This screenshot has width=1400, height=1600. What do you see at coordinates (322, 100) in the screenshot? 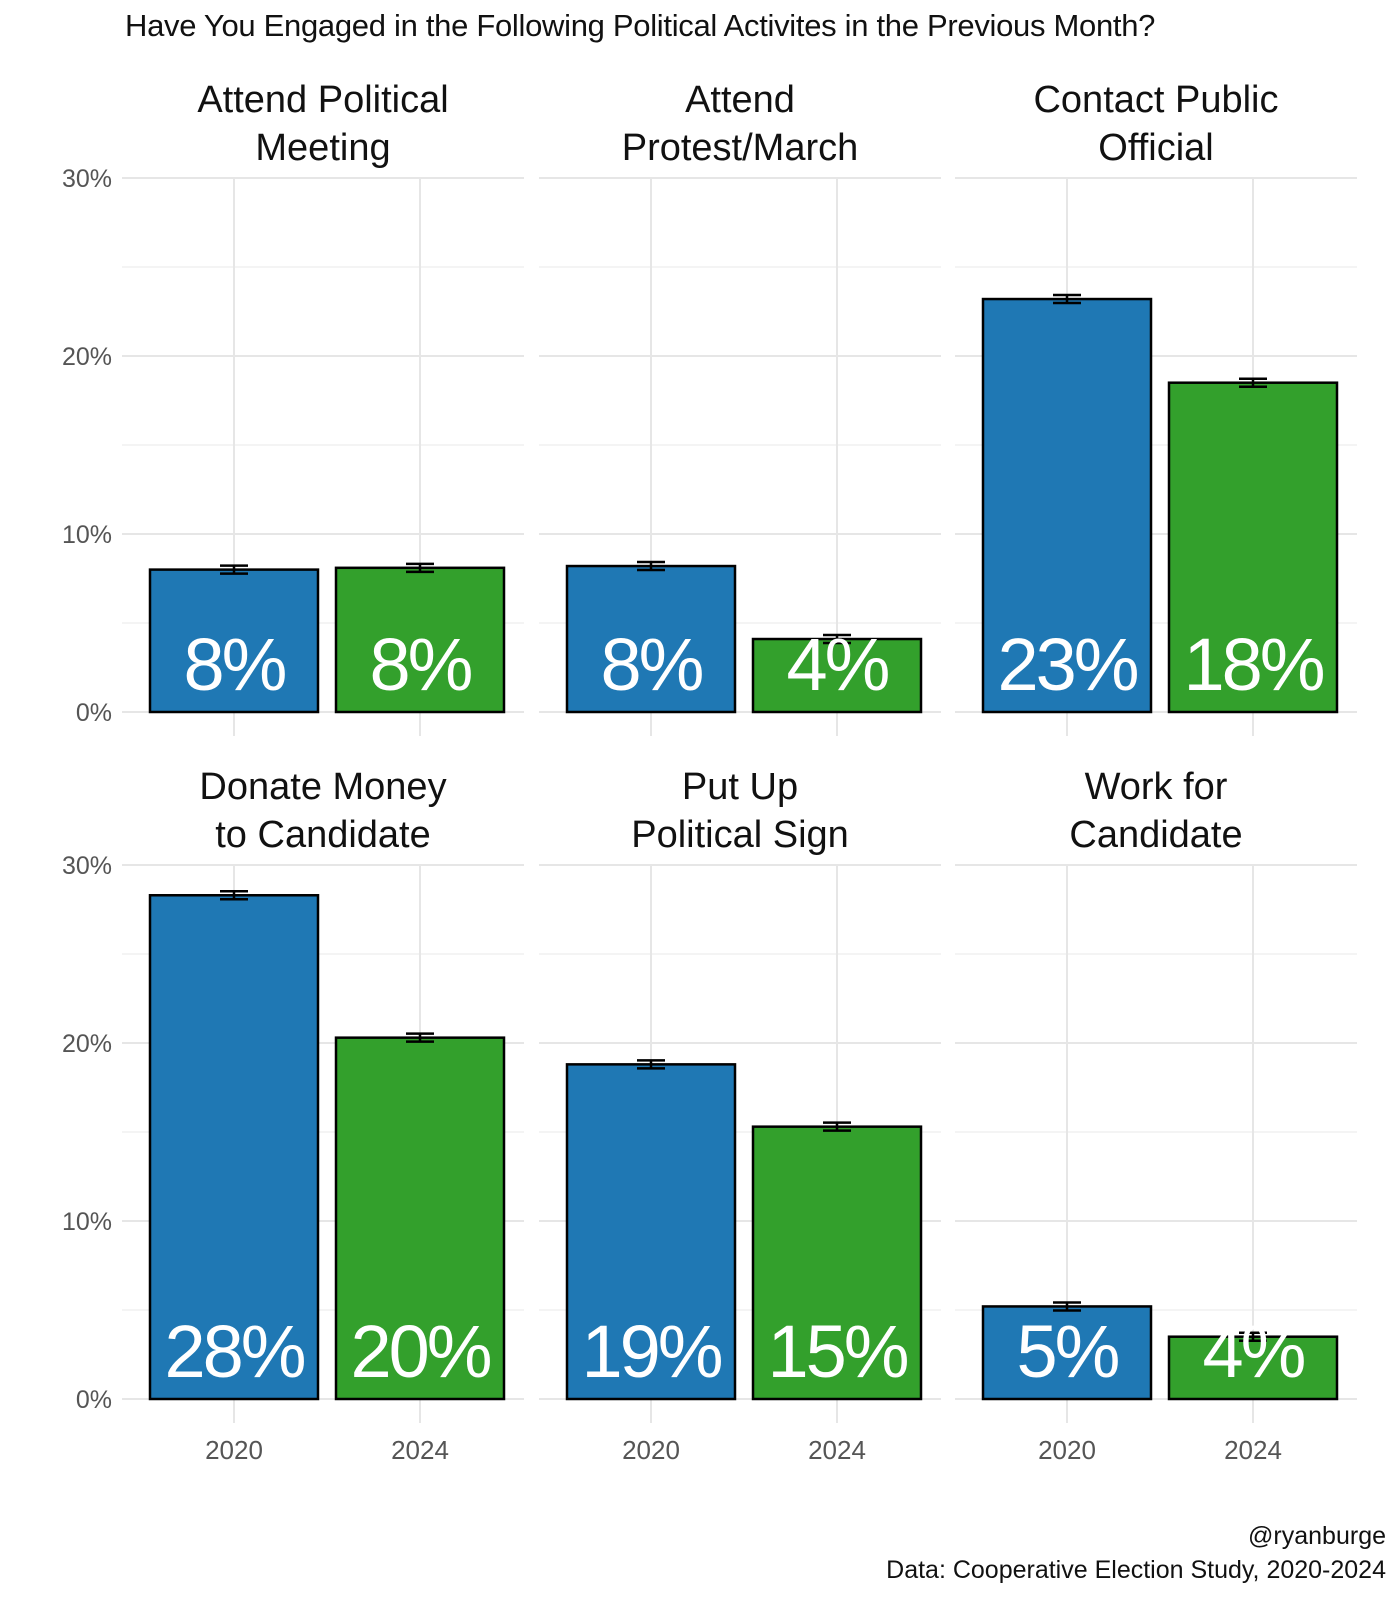
I see `panel-title-line: Attend Political` at bounding box center [322, 100].